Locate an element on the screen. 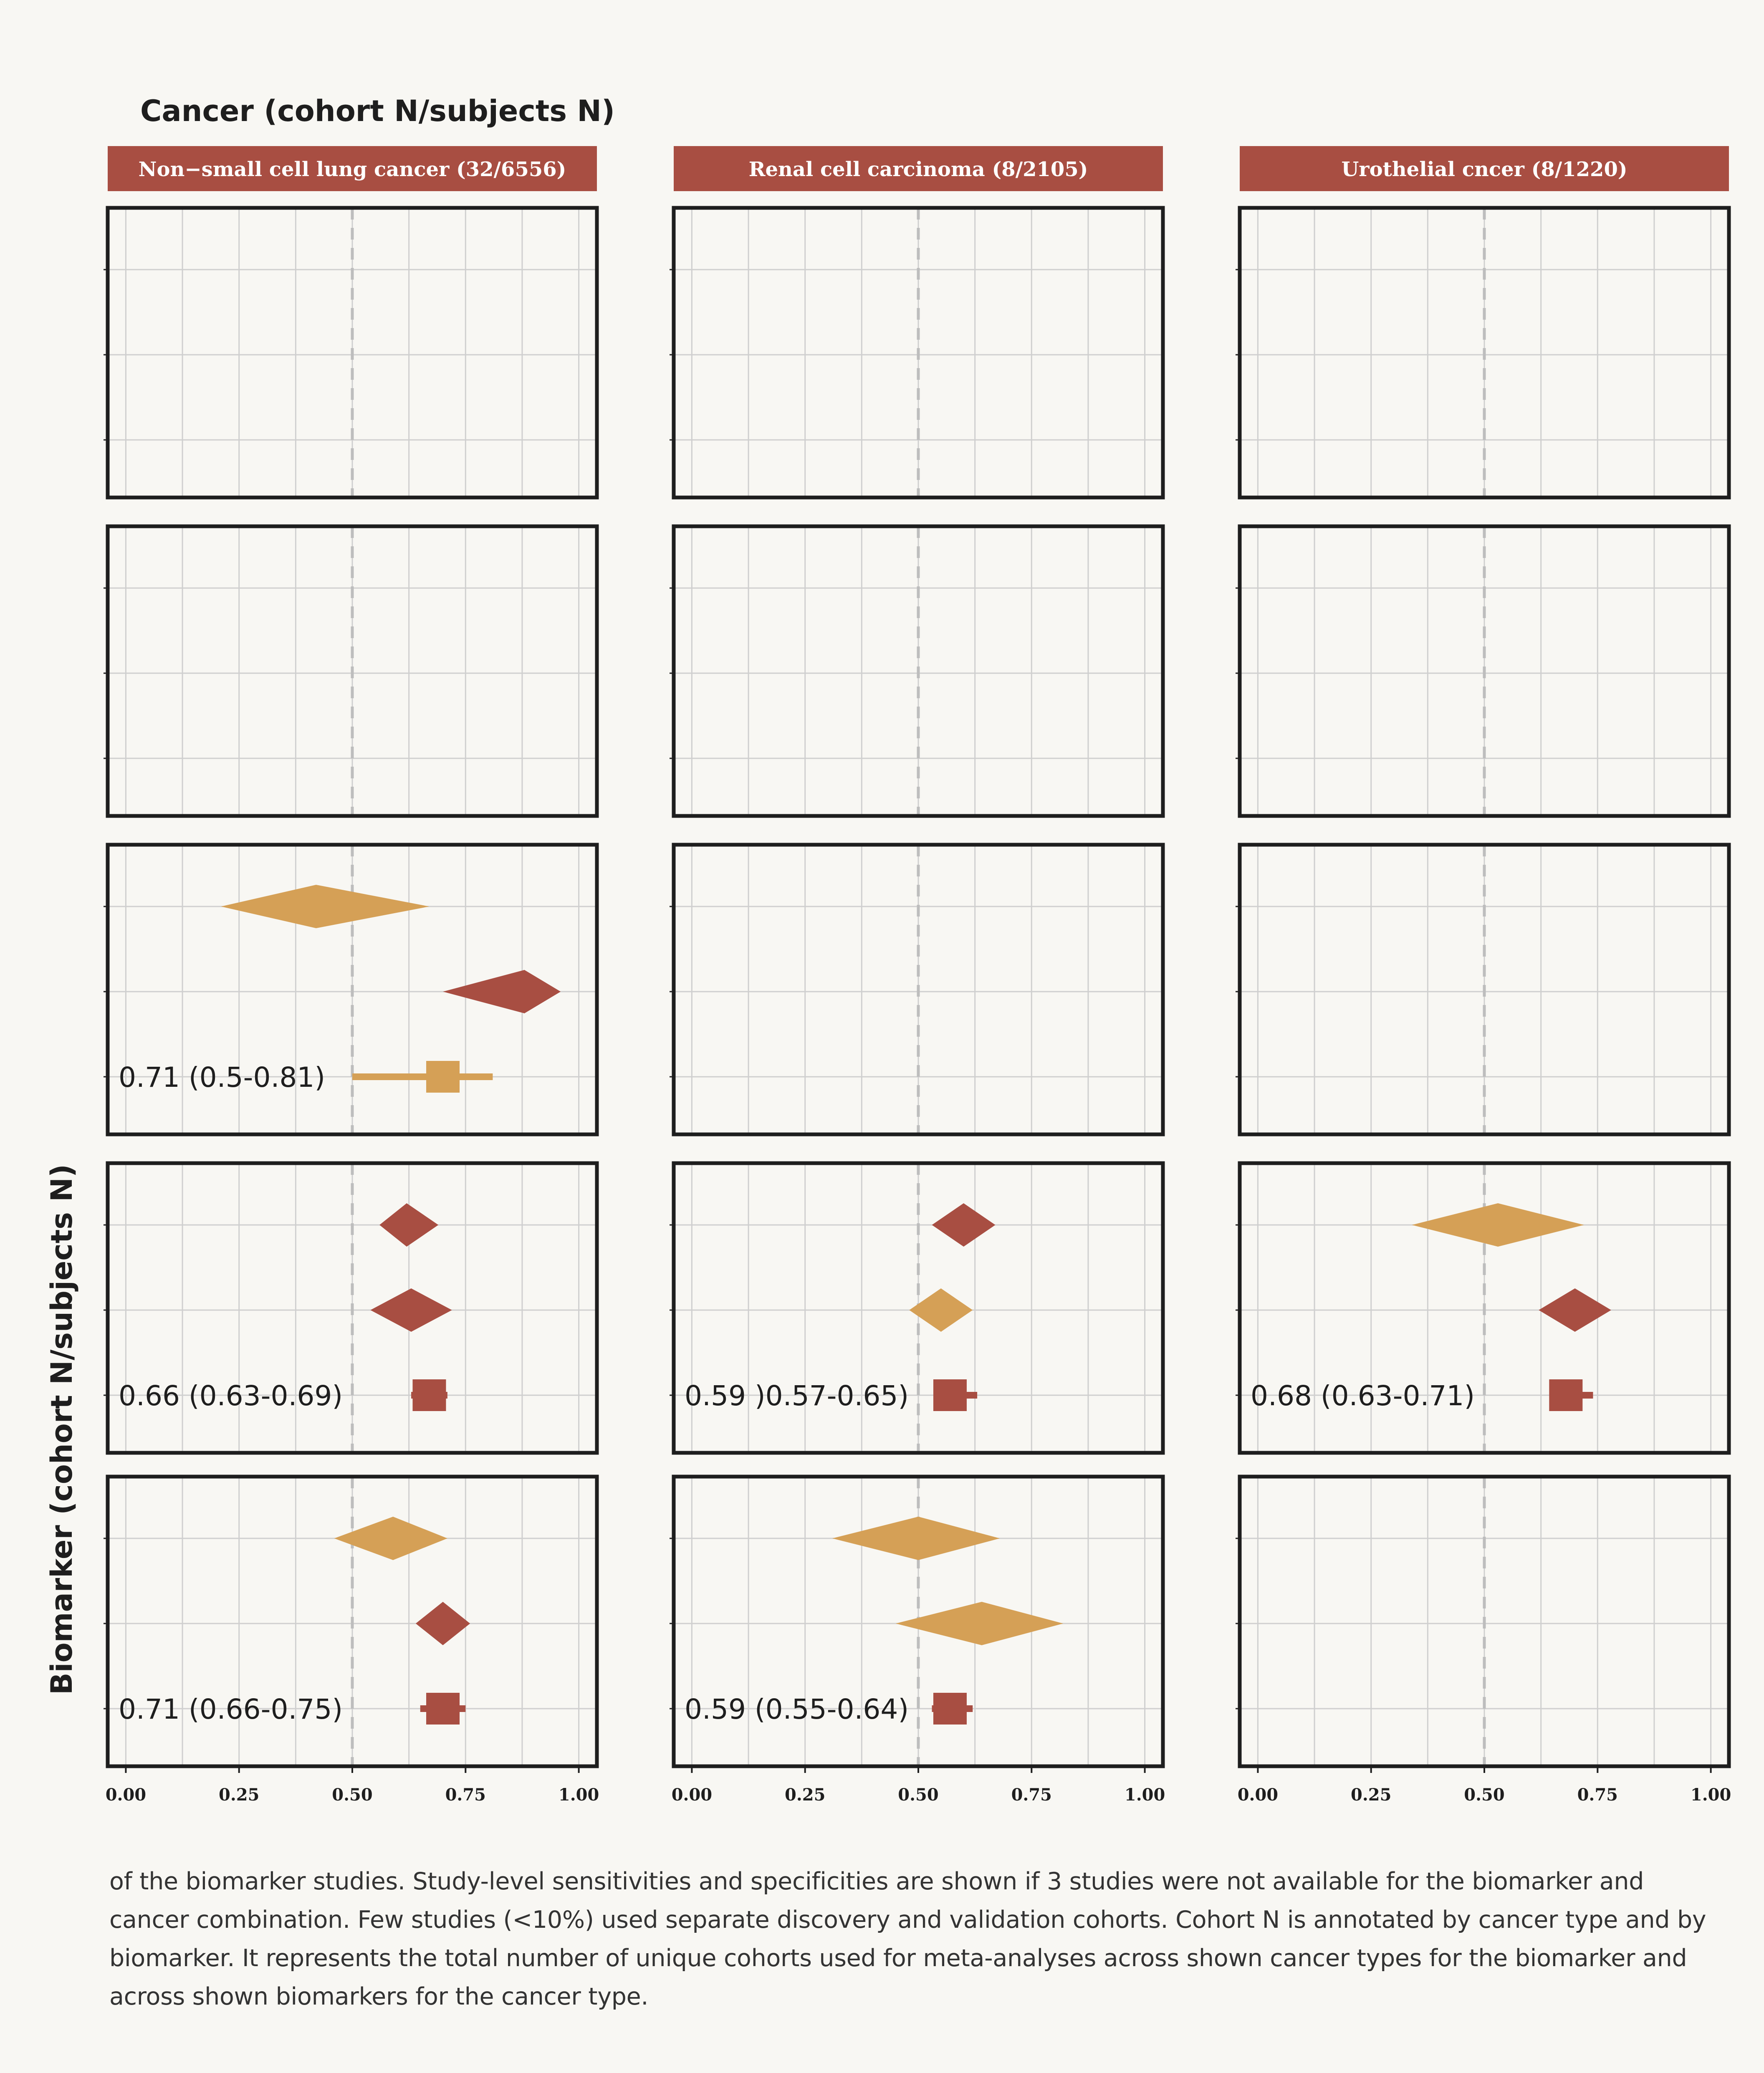 The image size is (1764, 2073). panel-data-r3-c0: 0.66 (0.63-0.69) is located at coordinates (285, 1307).